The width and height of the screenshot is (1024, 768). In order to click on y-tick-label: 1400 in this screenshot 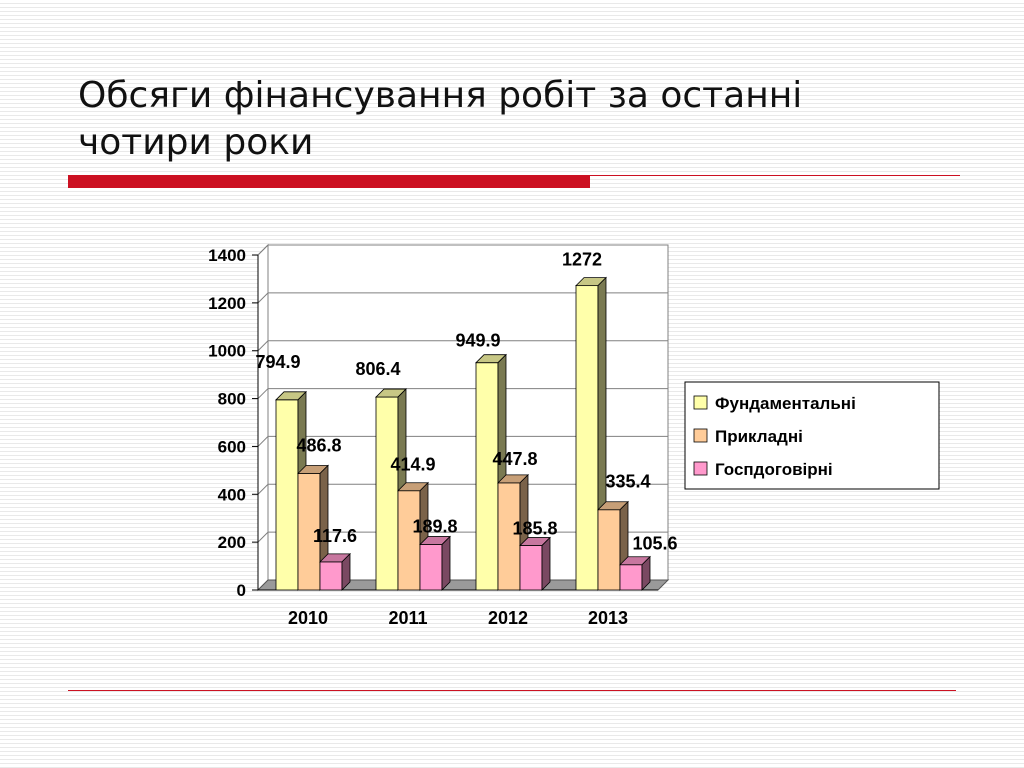, I will do `click(227, 255)`.